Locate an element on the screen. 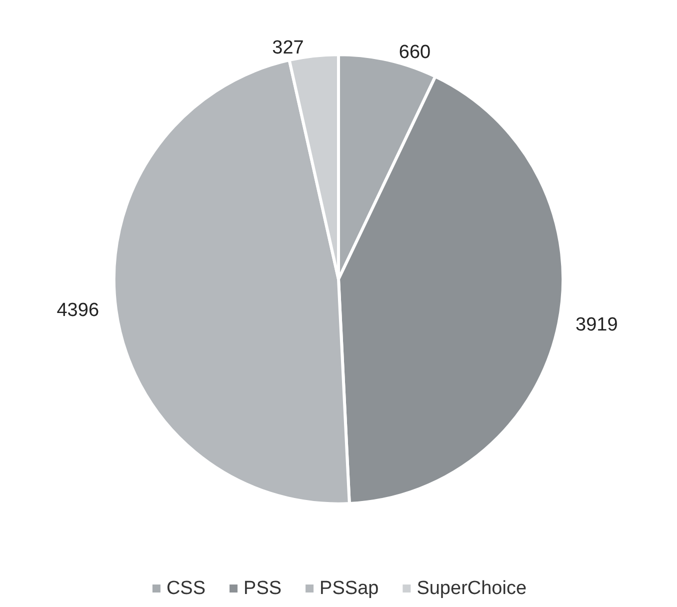 This screenshot has width=677, height=607. data-label: 4396 is located at coordinates (78, 310).